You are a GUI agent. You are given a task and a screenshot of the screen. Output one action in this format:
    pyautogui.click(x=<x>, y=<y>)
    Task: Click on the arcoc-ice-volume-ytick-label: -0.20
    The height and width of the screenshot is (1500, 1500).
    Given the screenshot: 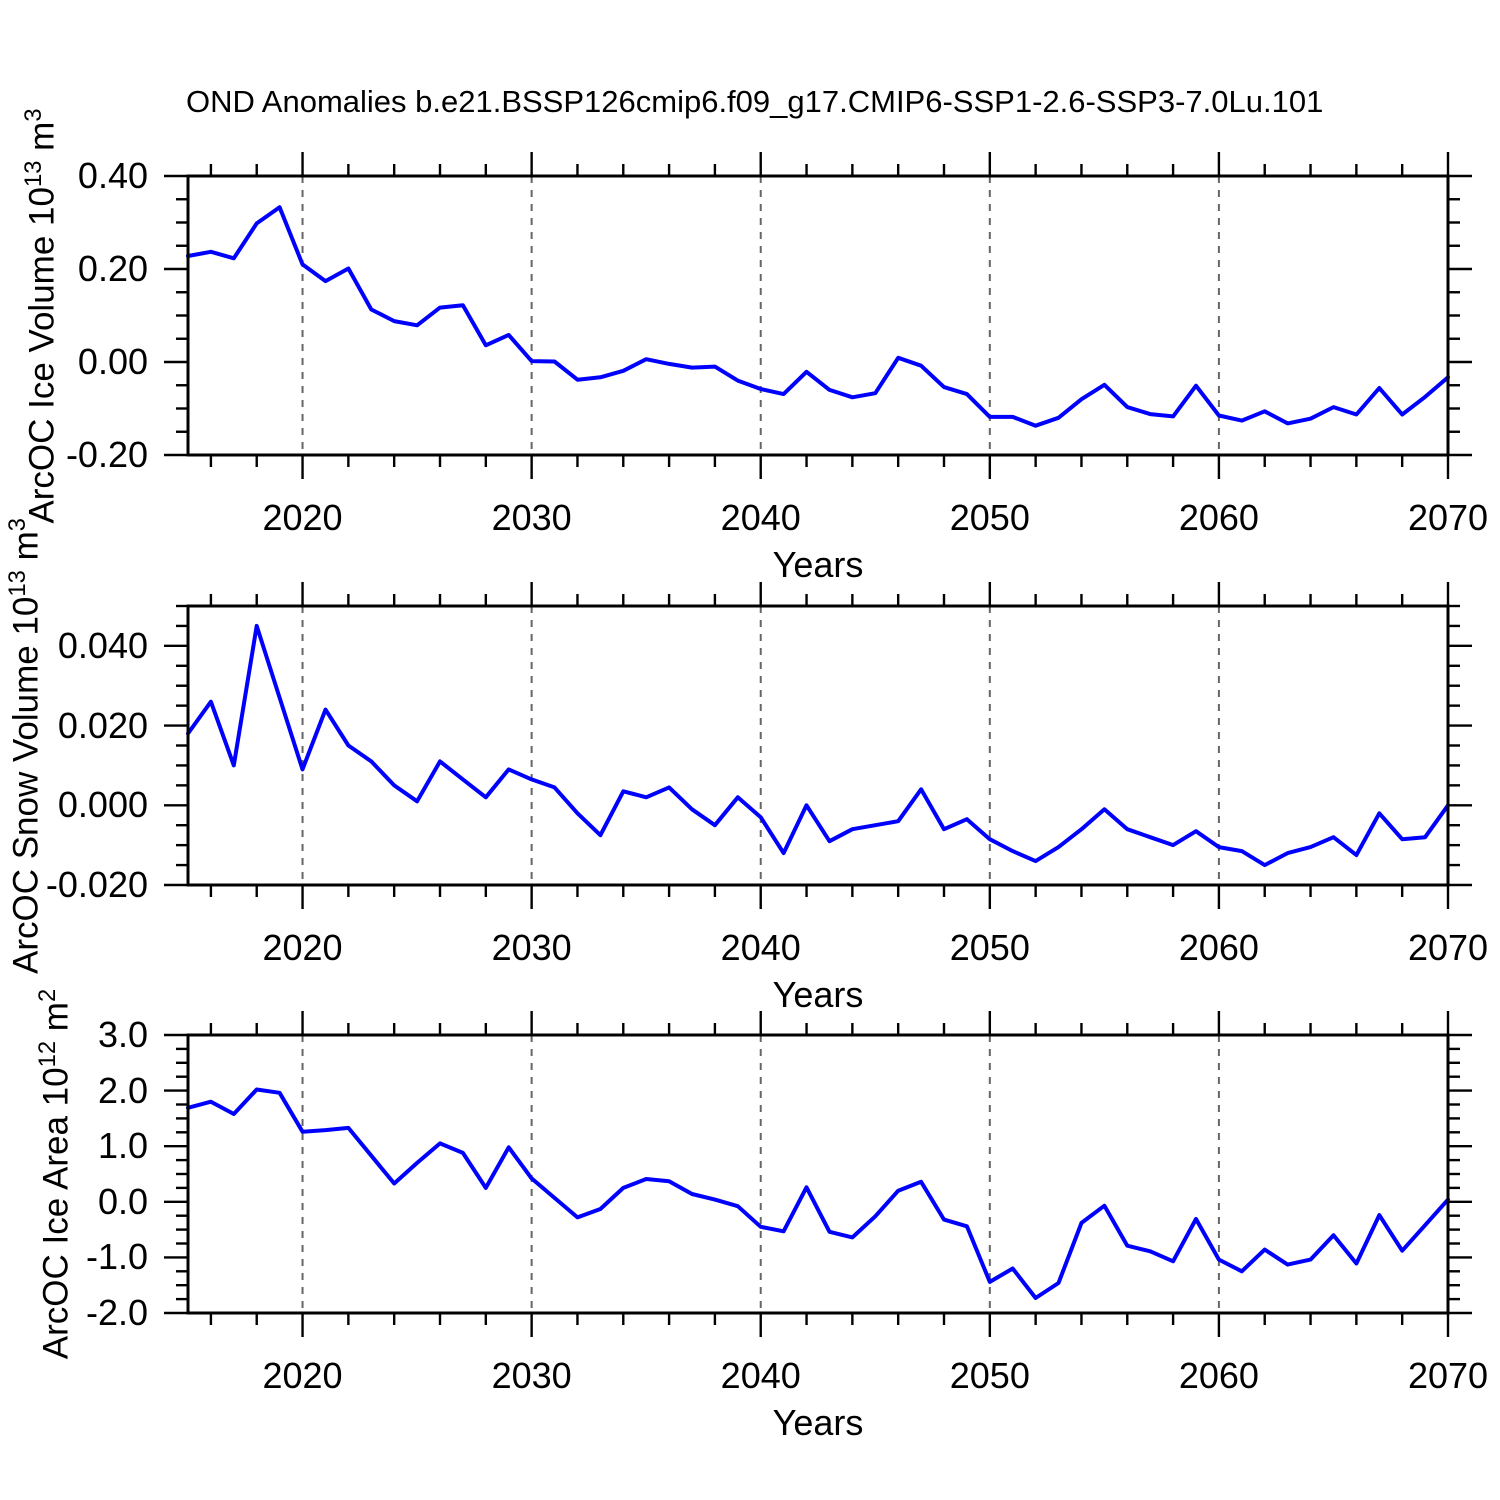 What is the action you would take?
    pyautogui.click(x=106, y=454)
    